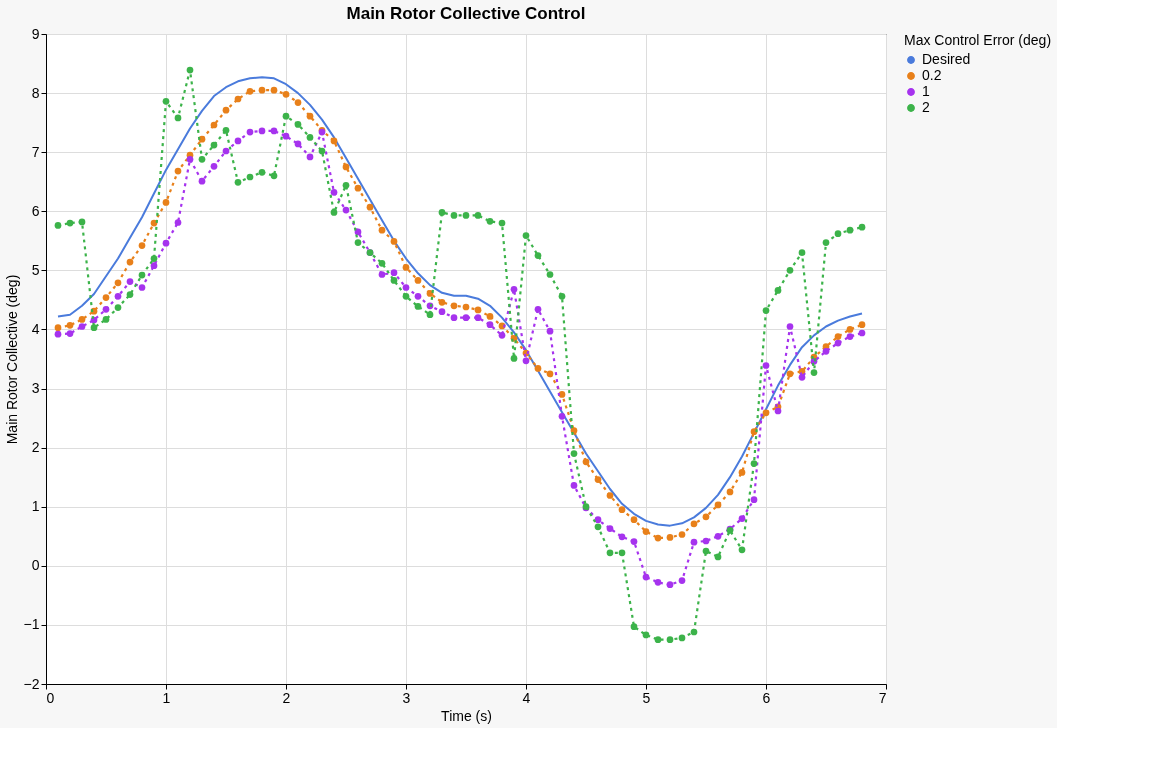 Image resolution: width=1157 pixels, height=759 pixels. Describe the element at coordinates (926, 107) in the screenshot. I see `legend-label: 2` at that location.